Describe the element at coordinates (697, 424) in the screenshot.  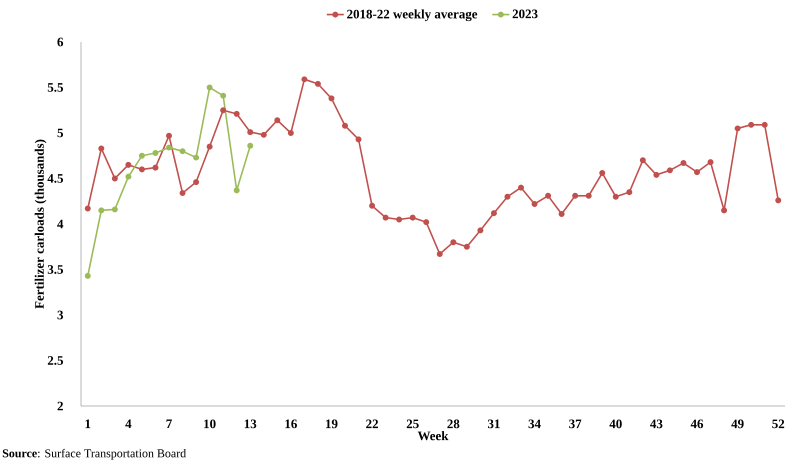
I see `x-tick-label: 46` at that location.